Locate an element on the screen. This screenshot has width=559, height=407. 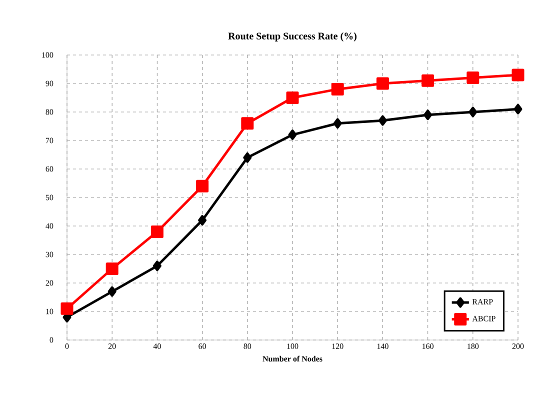
y-tick-label: 80 is located at coordinates (50, 112).